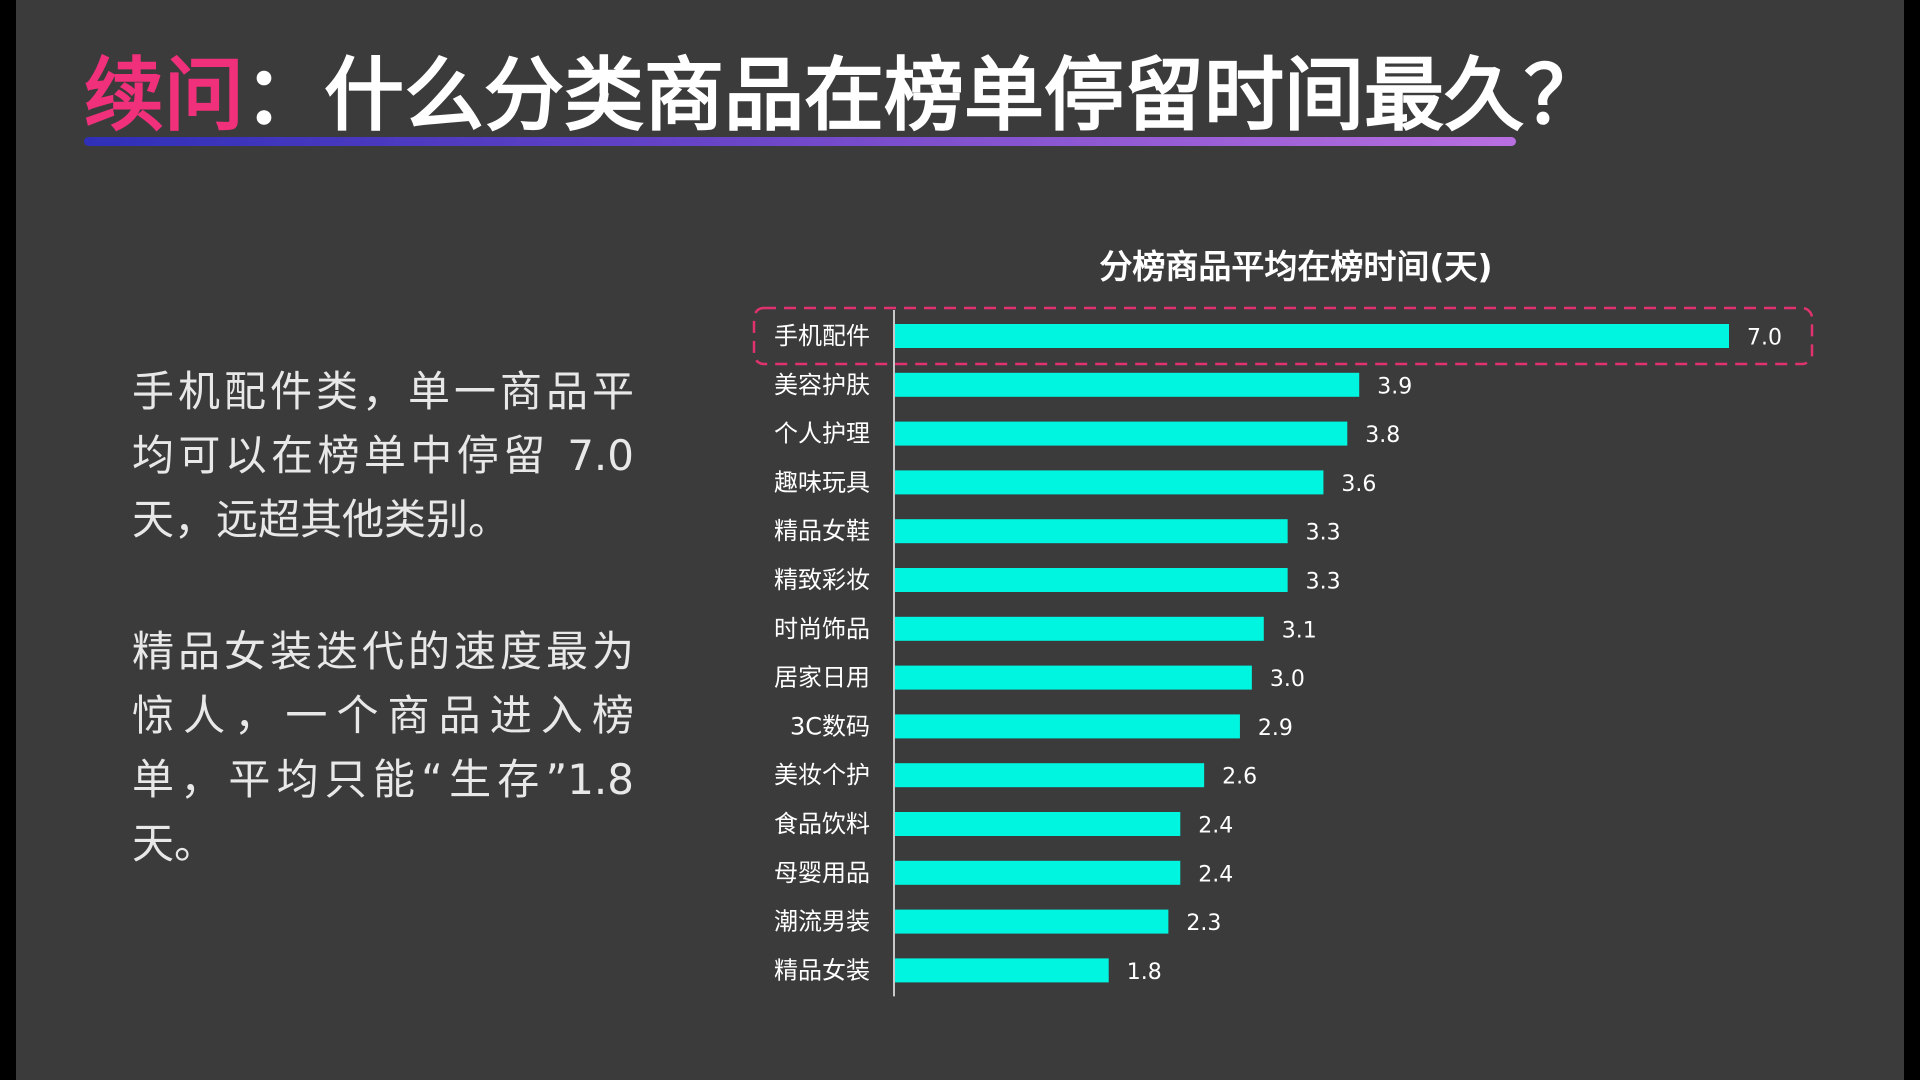 This screenshot has width=1920, height=1080. Describe the element at coordinates (1203, 923) in the screenshot. I see `value-label-row-13: 2.3` at that location.